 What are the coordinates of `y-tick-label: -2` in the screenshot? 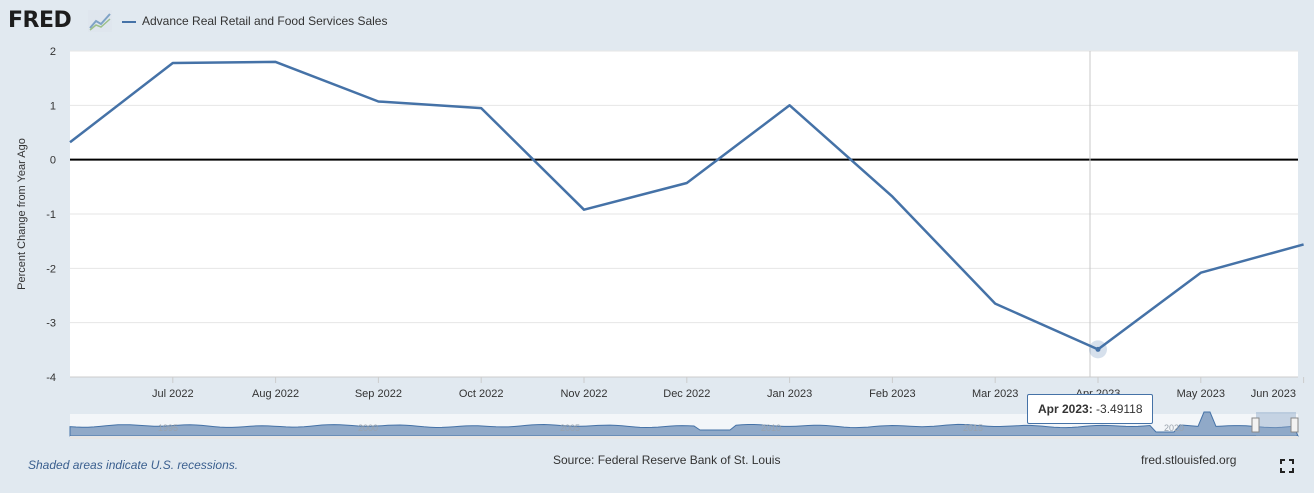 It's located at (51, 269).